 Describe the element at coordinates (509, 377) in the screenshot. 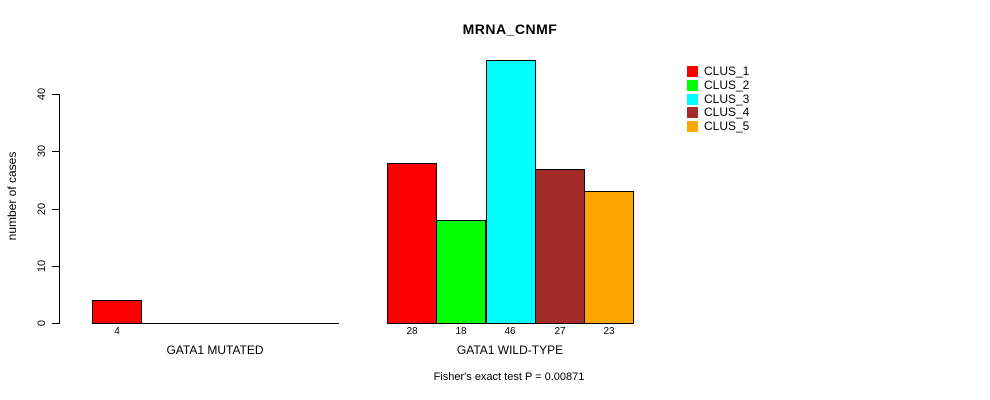

I see `stat-annotation: Fisher's exact test P = 0.00871` at that location.